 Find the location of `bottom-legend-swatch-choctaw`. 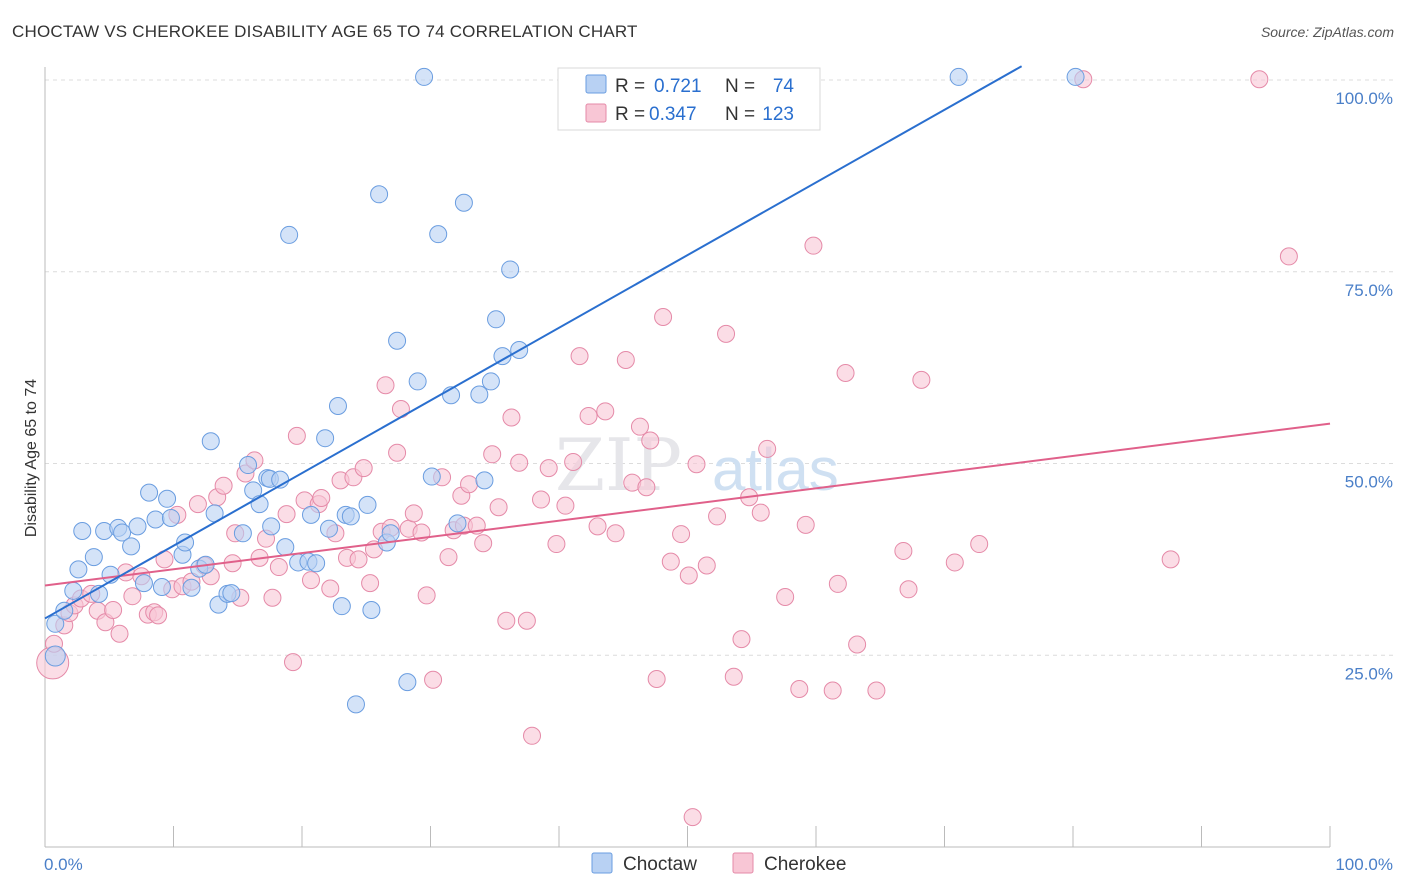

bottom-legend-swatch-choctaw is located at coordinates (602, 863).